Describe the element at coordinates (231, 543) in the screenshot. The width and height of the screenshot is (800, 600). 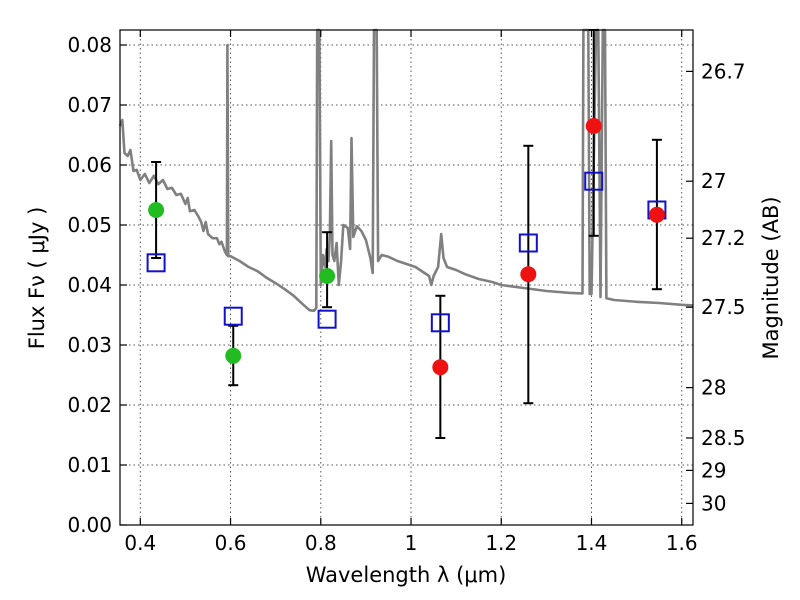
I see `x-tick-label: 0.6` at that location.